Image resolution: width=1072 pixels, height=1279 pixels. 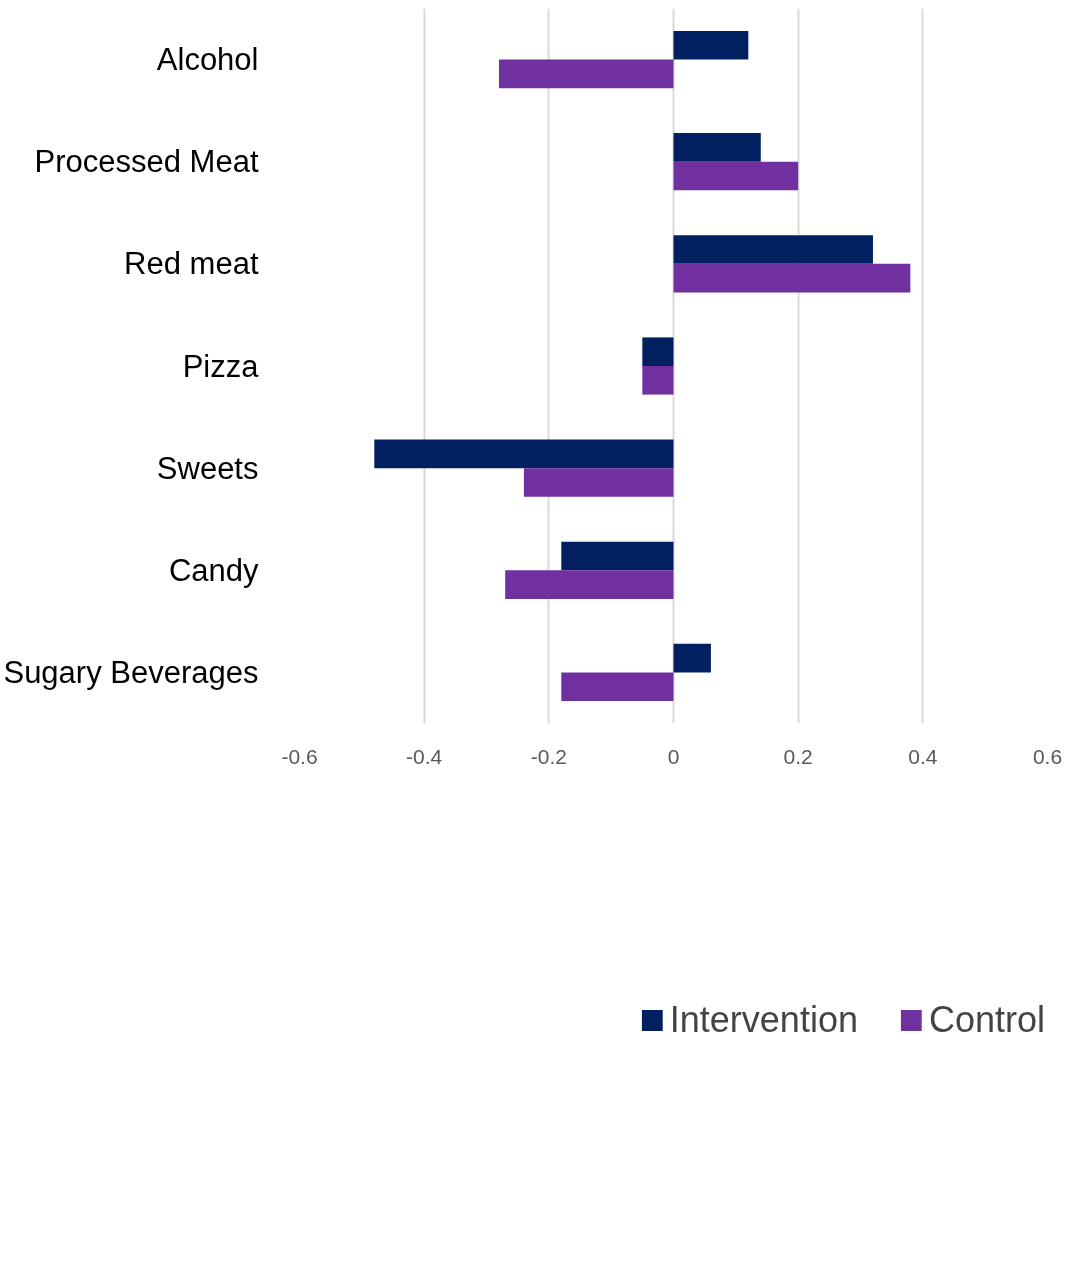 I want to click on x-tick-label: 0, so click(x=673, y=756).